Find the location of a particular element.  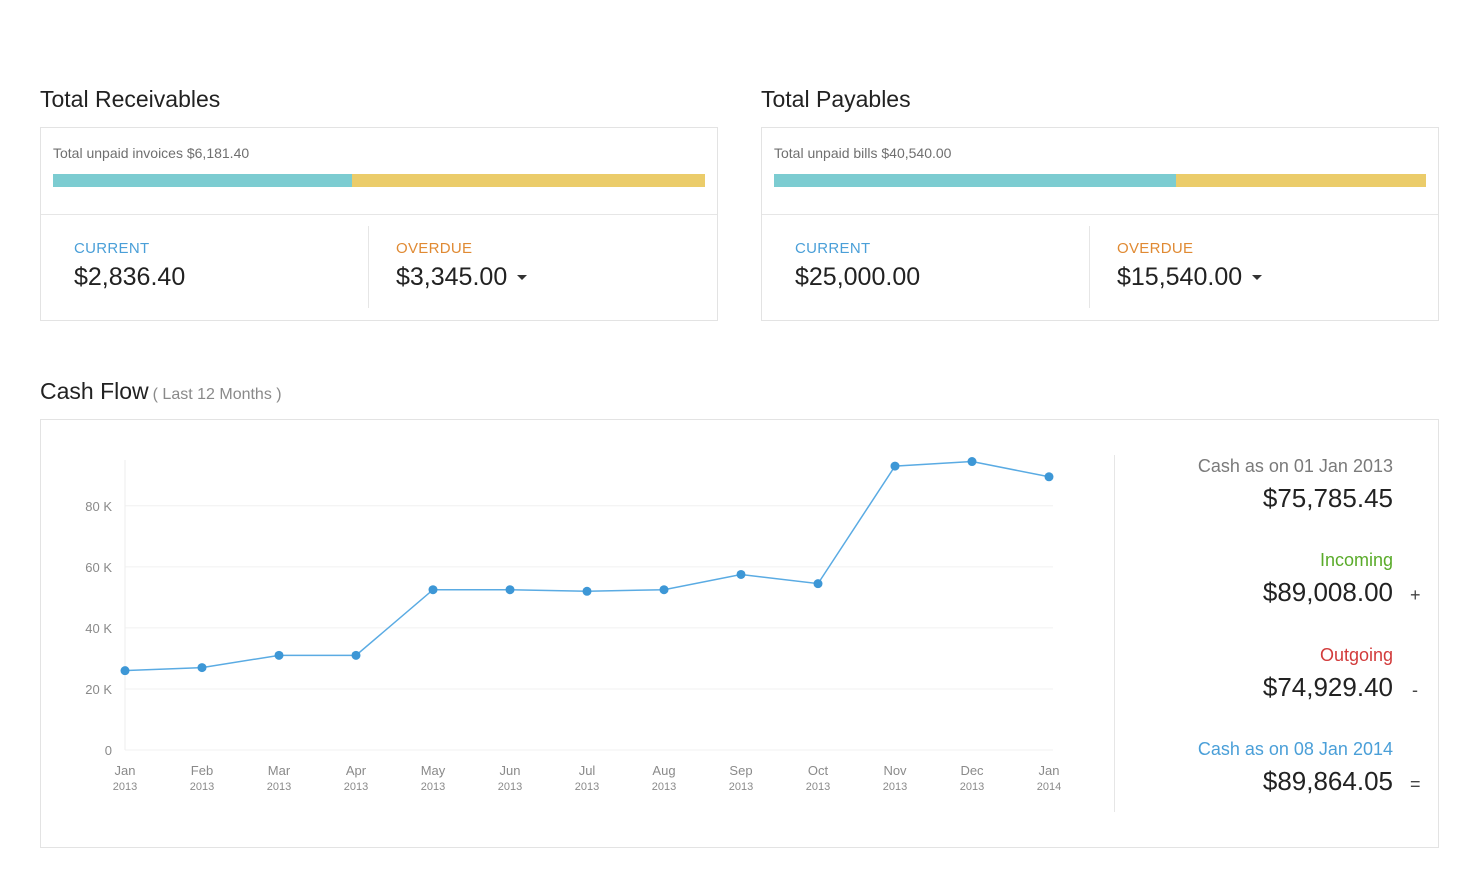

payables-current-stat: CURRENT $25,000.00 is located at coordinates (857, 266).